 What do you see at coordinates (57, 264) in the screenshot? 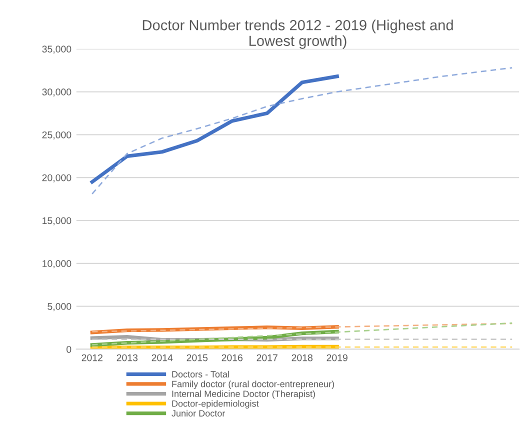
I see `y-tick-label: 10,000` at bounding box center [57, 264].